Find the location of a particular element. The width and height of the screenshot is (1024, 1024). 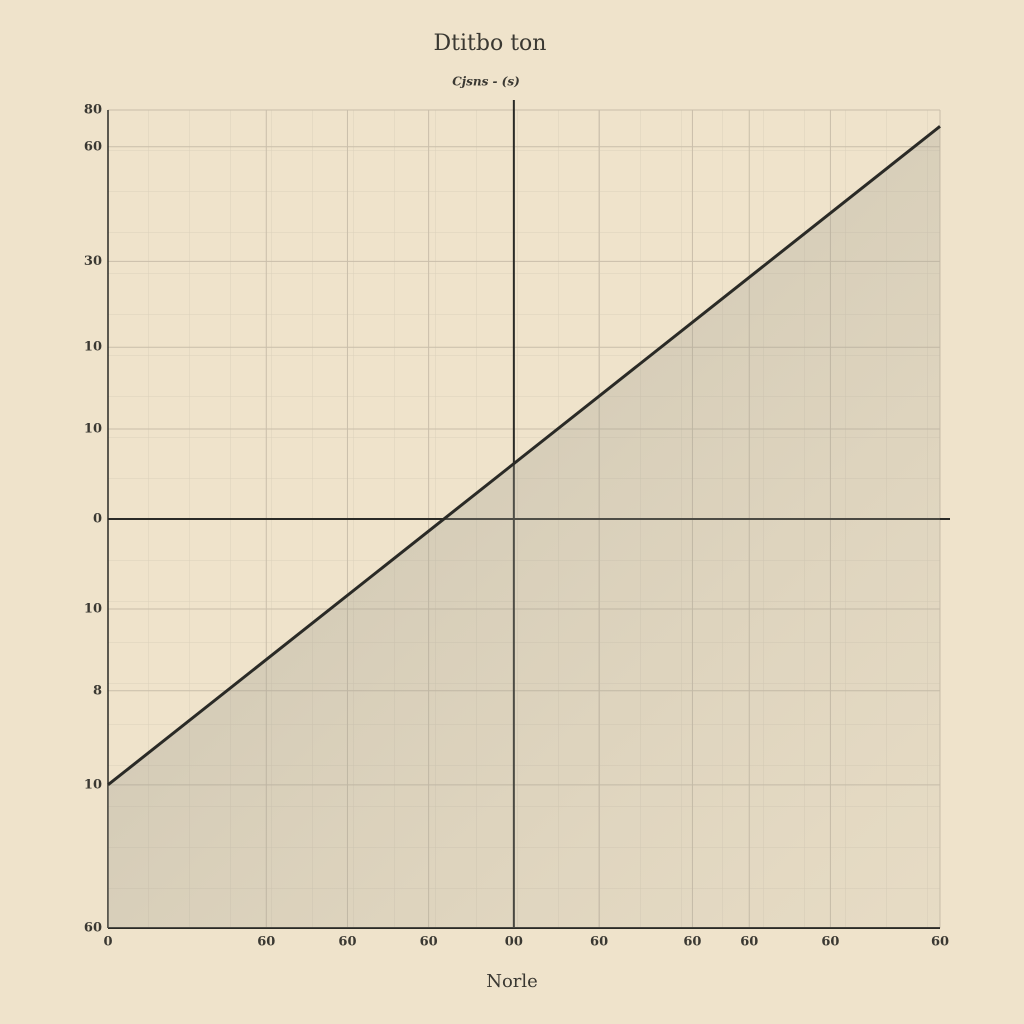

chart-subtitle: Cjsns - (s) is located at coordinates (486, 82).